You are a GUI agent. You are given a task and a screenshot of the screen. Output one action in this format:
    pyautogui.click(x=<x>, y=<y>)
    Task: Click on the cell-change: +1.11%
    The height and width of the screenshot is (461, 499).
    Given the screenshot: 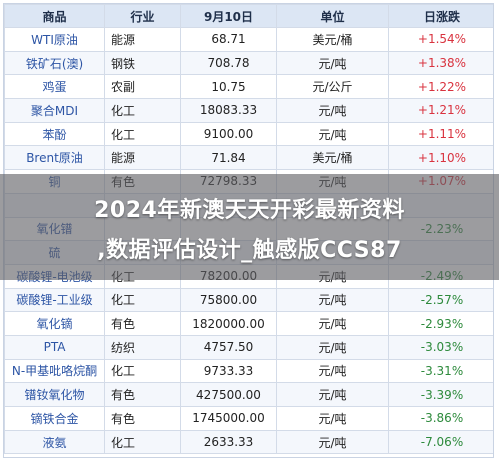 What is the action you would take?
    pyautogui.click(x=440, y=134)
    